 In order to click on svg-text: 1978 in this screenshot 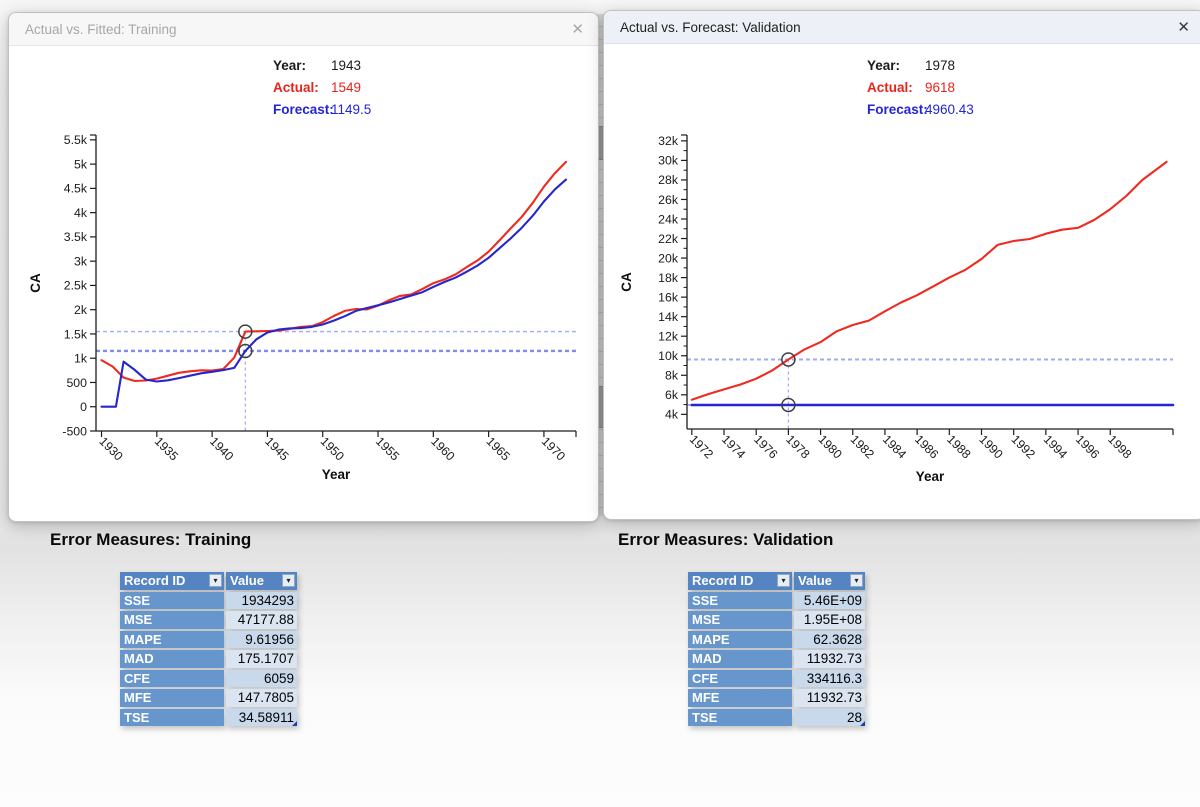, I will do `click(797, 446)`.